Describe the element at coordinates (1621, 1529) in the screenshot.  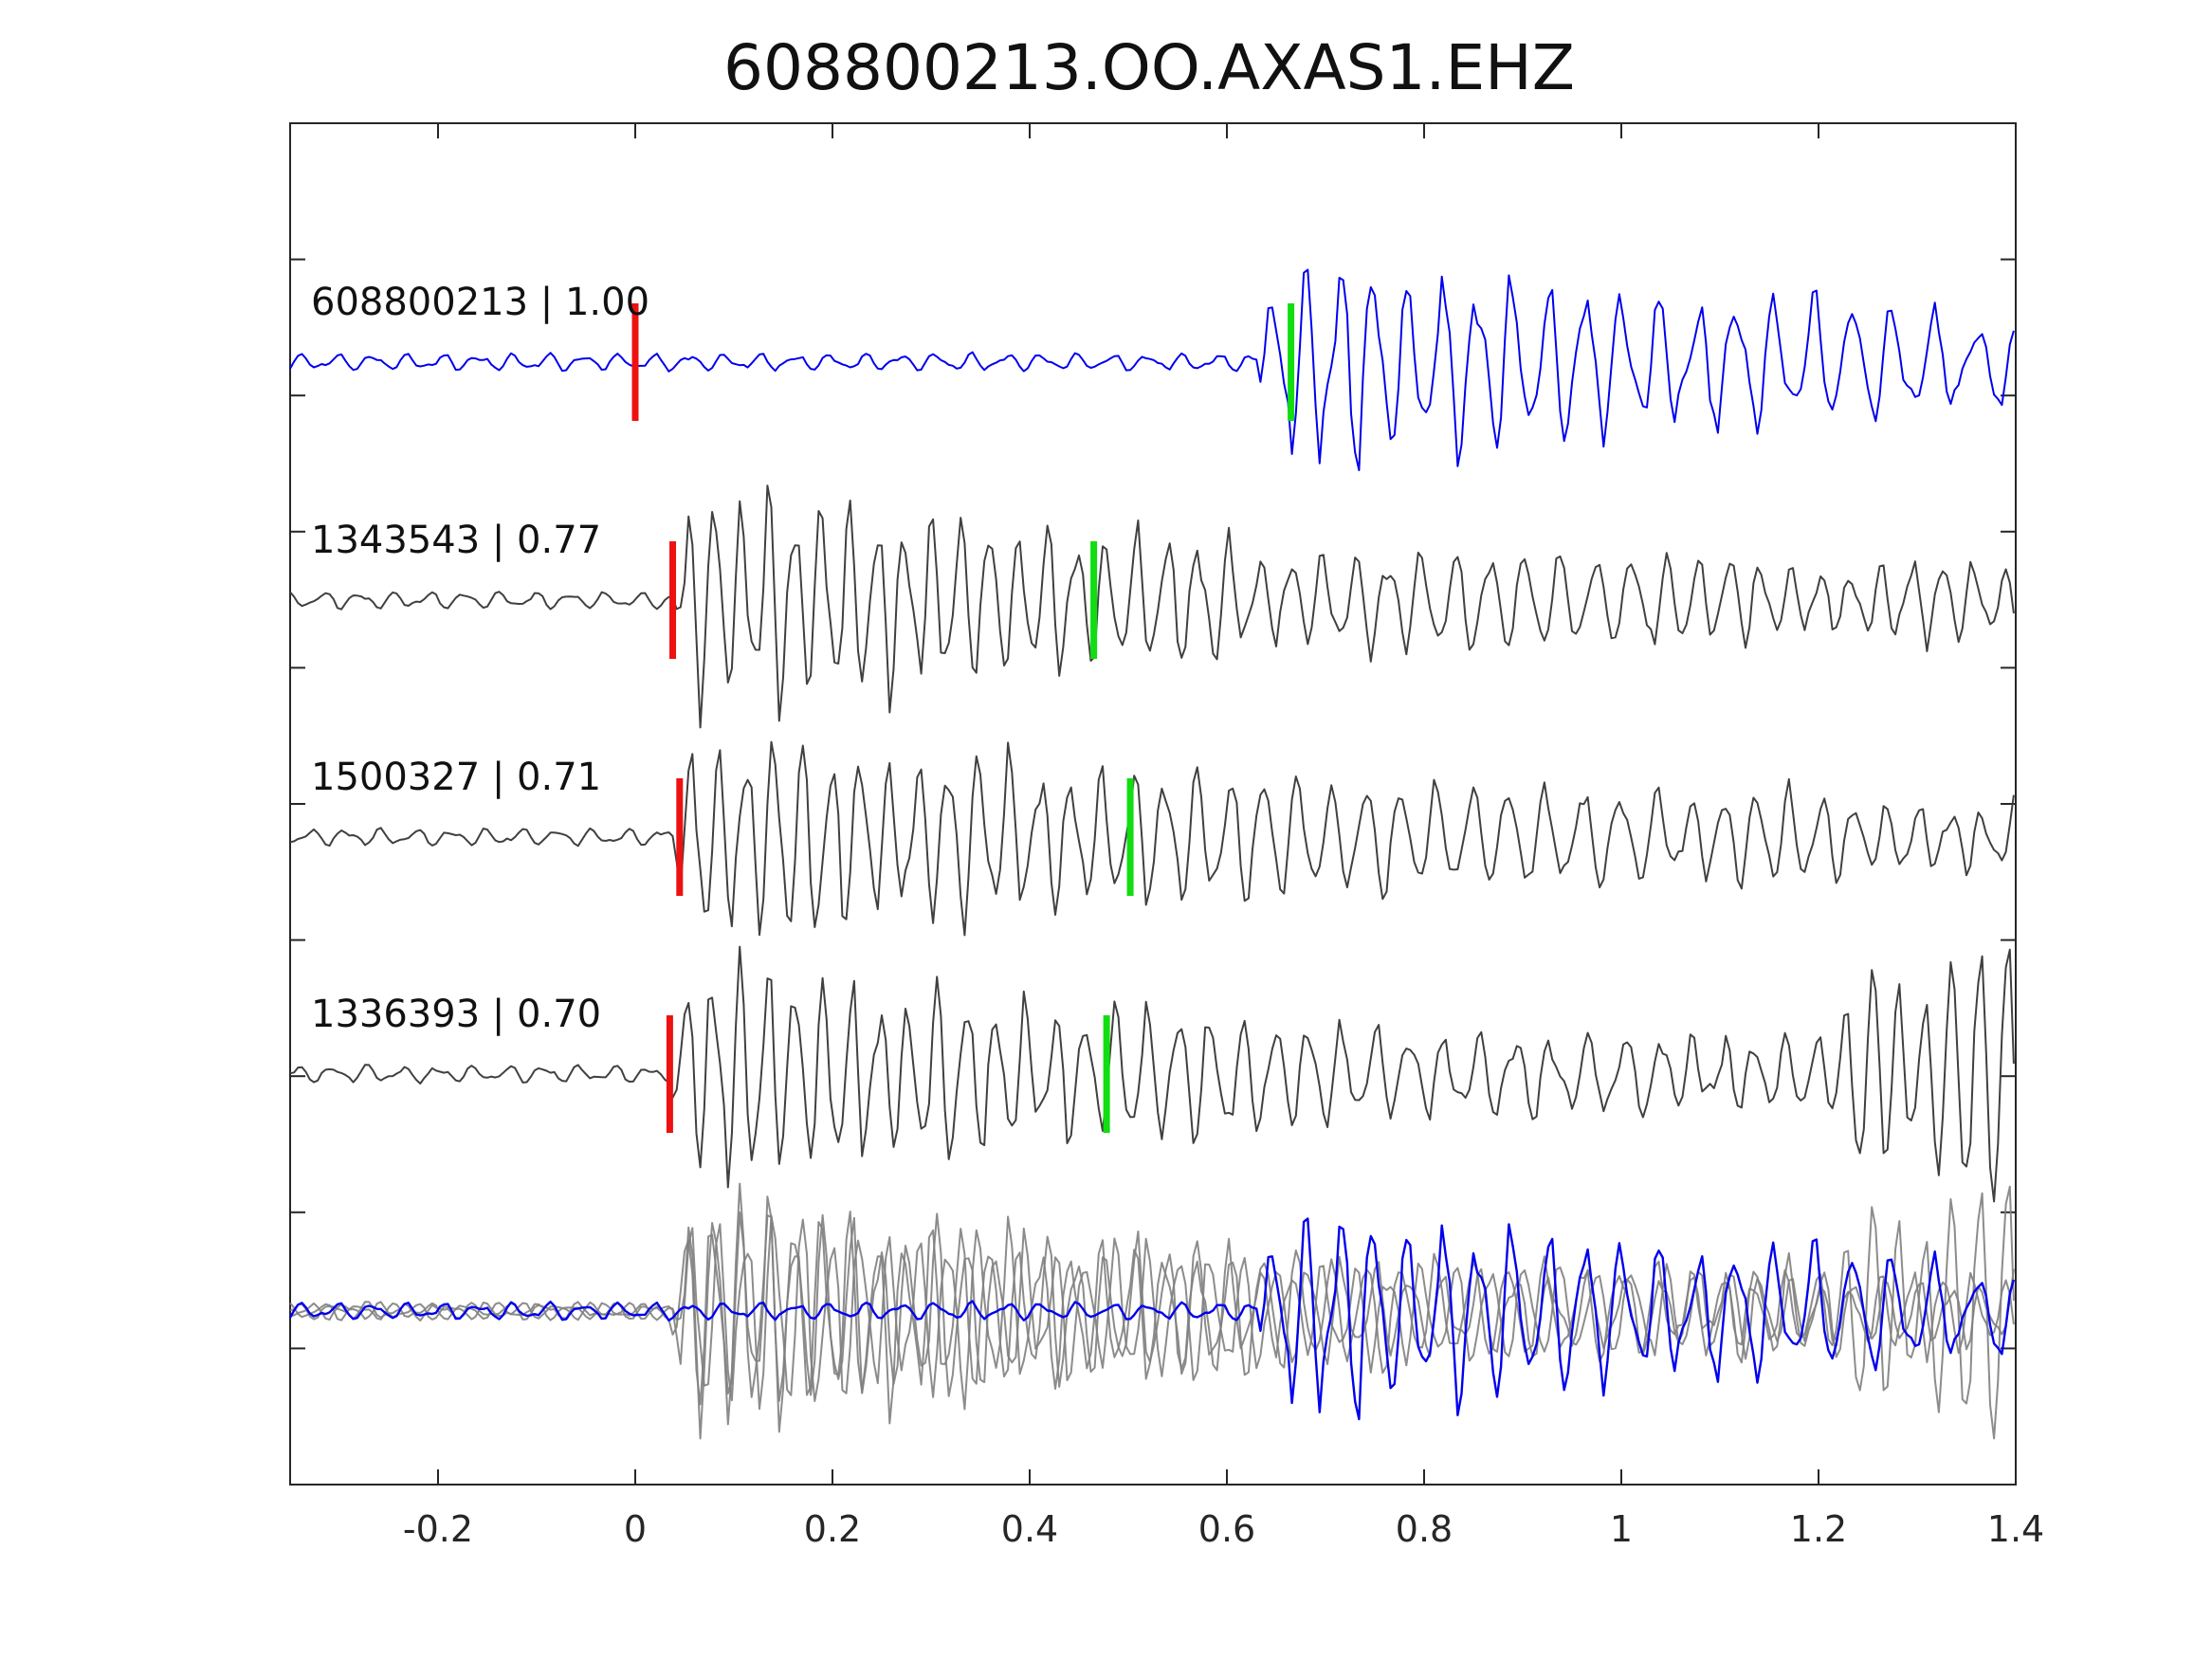
I see `x-tick-label: 1` at that location.